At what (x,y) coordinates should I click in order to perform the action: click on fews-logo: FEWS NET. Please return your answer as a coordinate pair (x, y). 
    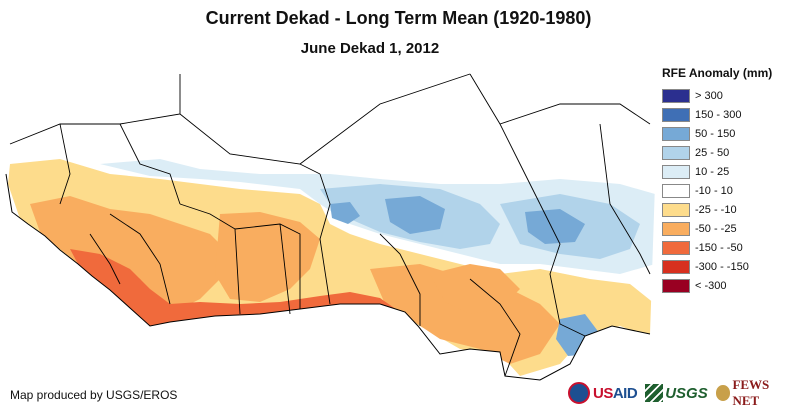
    Looking at the image, I should click on (754, 393).